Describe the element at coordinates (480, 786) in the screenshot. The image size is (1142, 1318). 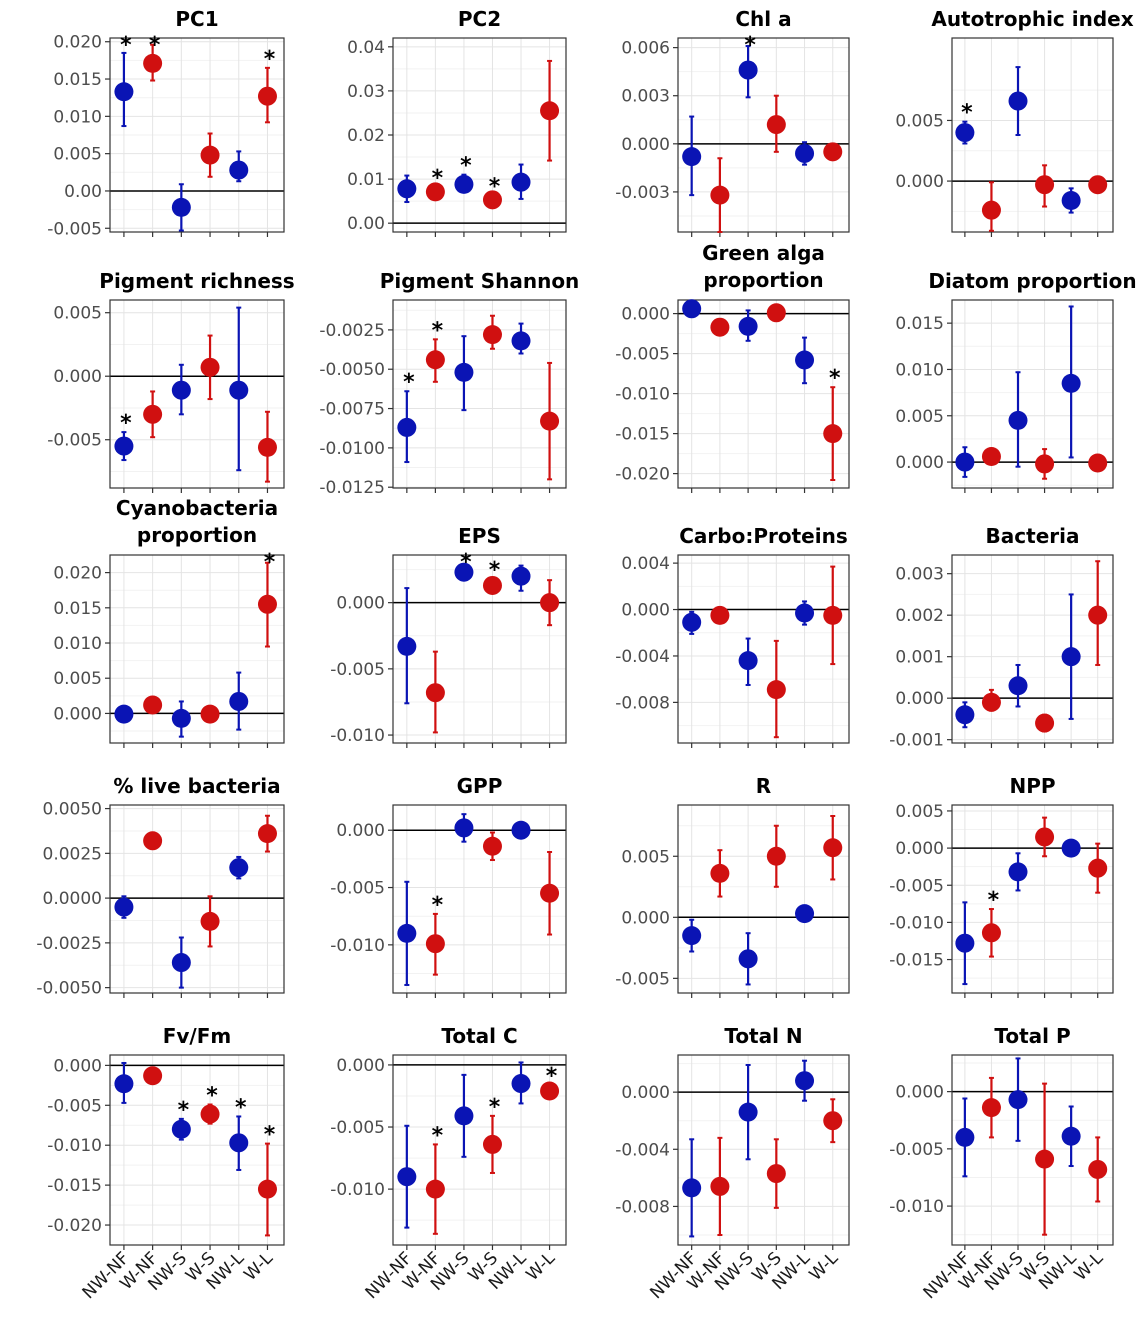
I see `panel-title: GPP` at that location.